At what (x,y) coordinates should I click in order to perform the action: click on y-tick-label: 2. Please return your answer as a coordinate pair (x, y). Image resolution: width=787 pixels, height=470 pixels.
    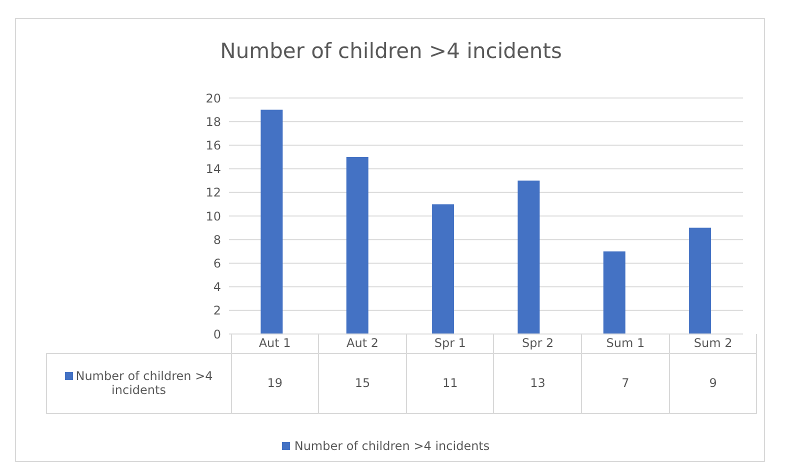
    Looking at the image, I should click on (217, 311).